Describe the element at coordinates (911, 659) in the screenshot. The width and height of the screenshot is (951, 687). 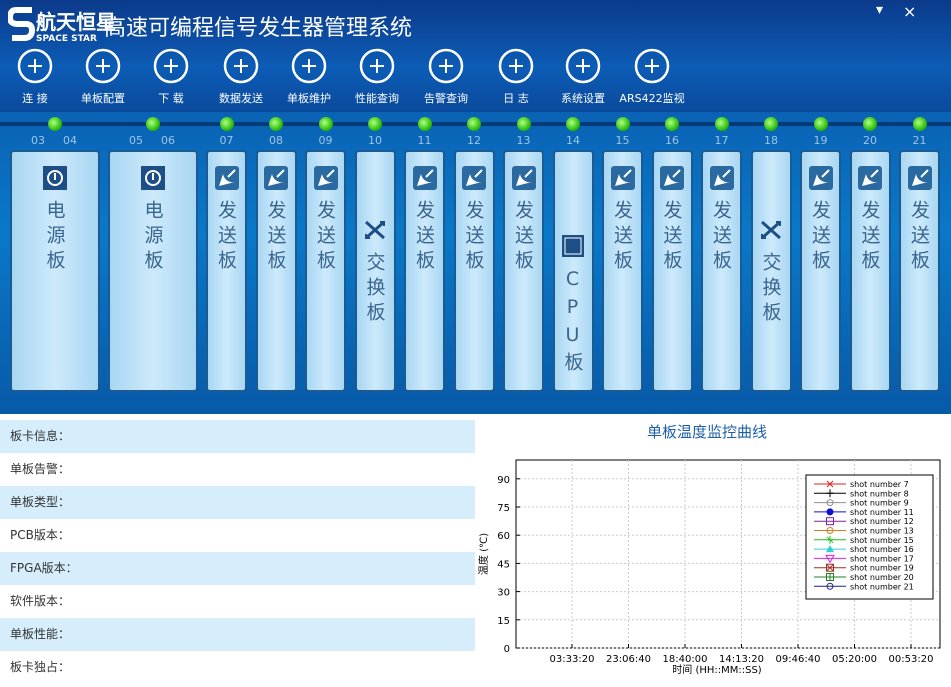
I see `x-tick-label: 00:53:20` at that location.